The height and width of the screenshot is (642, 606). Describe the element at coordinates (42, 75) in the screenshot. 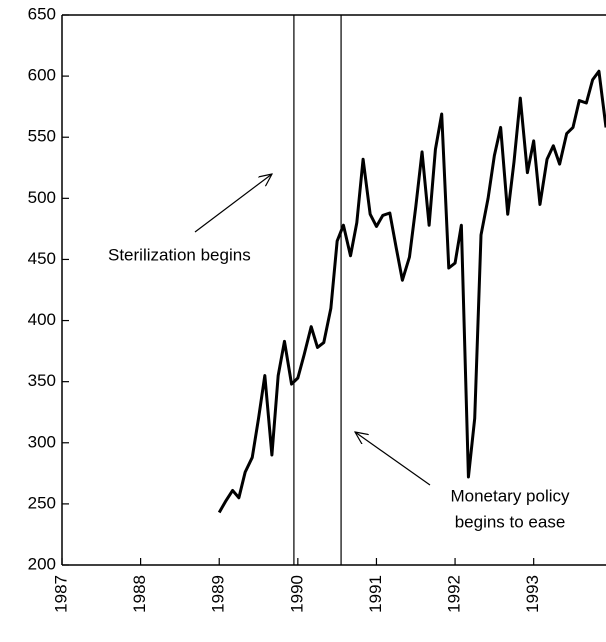

I see `y-tick-label: 600` at that location.